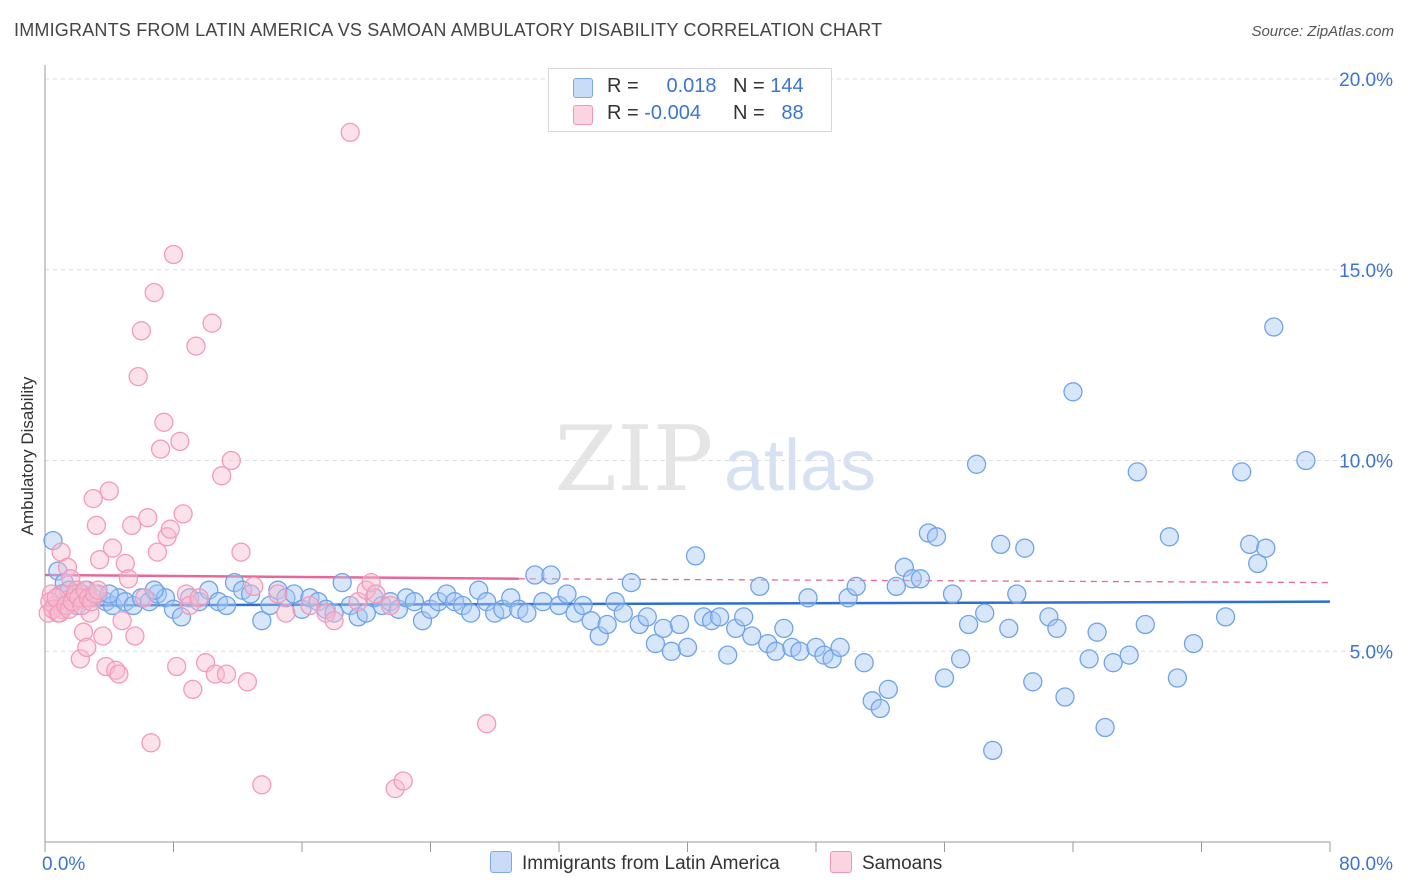 This screenshot has height=892, width=1406. Describe the element at coordinates (886, 864) in the screenshot. I see `bottom-legend-samoans: Samoans` at that location.